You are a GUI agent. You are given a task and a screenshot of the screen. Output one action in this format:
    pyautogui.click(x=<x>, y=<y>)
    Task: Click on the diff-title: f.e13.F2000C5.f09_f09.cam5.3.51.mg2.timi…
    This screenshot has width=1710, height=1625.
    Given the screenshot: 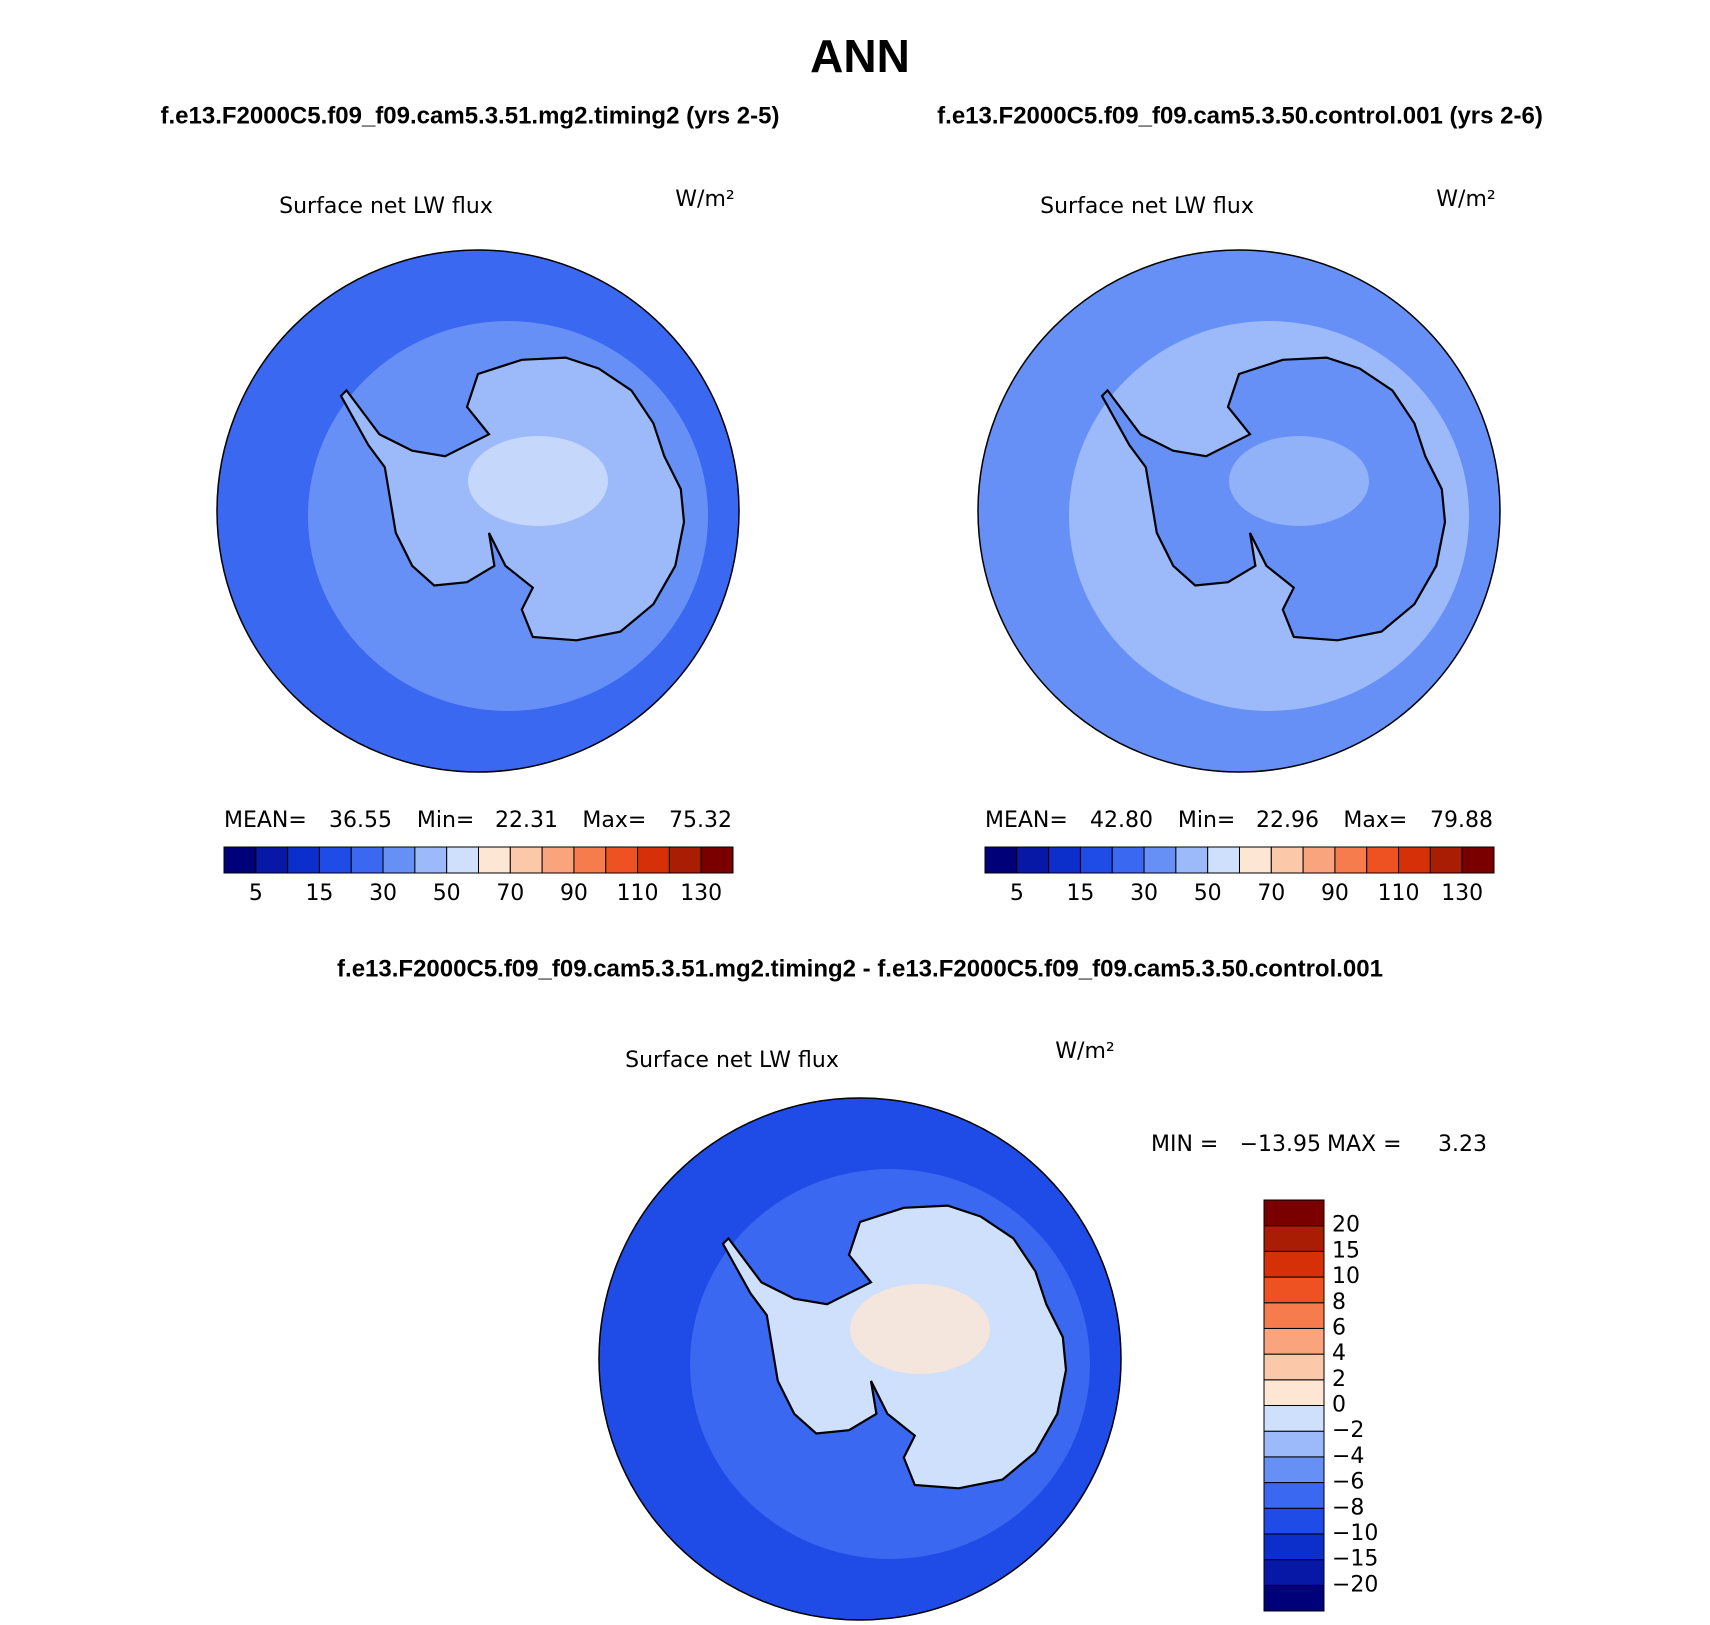 What is the action you would take?
    pyautogui.click(x=860, y=968)
    